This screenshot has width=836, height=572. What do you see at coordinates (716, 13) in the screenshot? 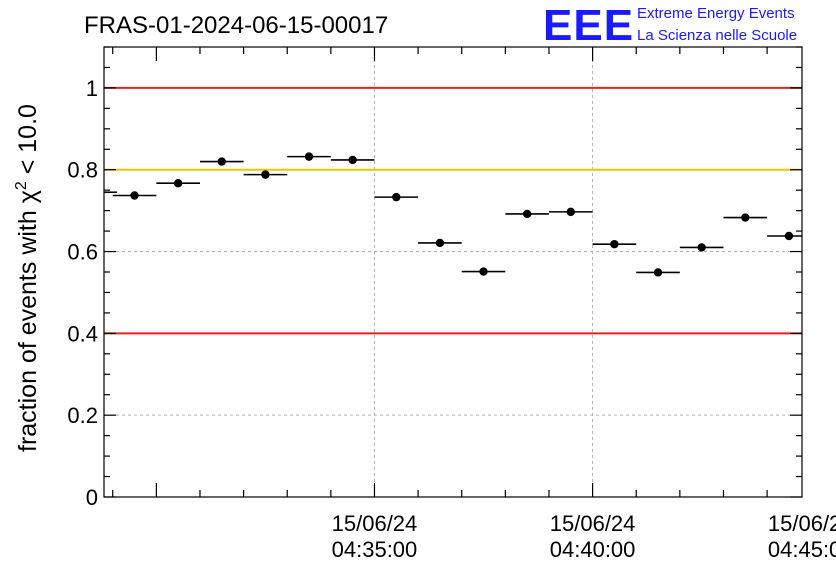
I see `logo-line-1: Extreme Energy Events` at bounding box center [716, 13].